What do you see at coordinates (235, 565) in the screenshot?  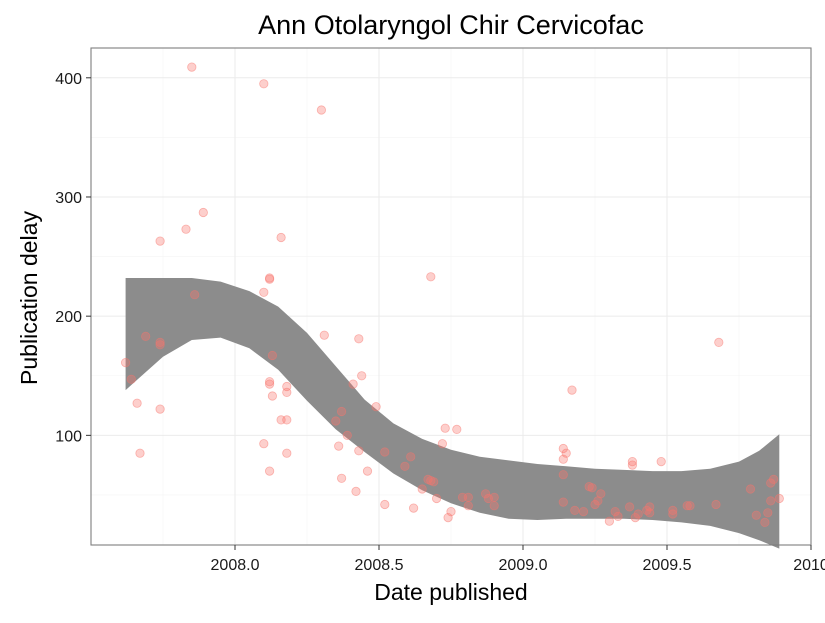 I see `x-tick-label: 2008.0` at bounding box center [235, 565].